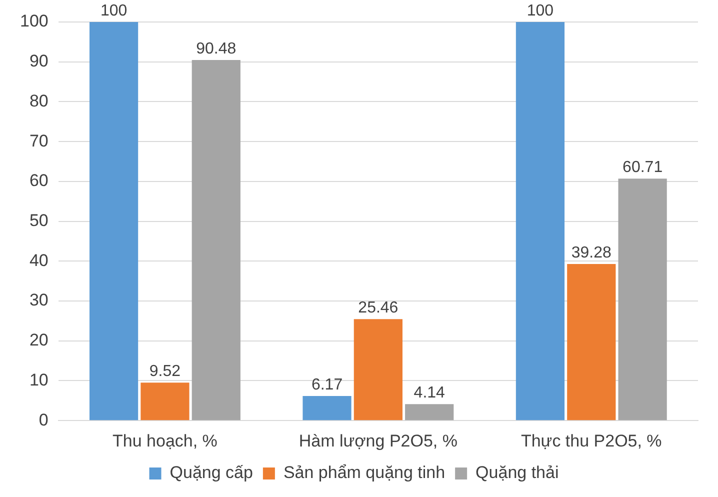 Image resolution: width=718 pixels, height=497 pixels. Describe the element at coordinates (38, 300) in the screenshot. I see `y-tick-label: 30` at that location.